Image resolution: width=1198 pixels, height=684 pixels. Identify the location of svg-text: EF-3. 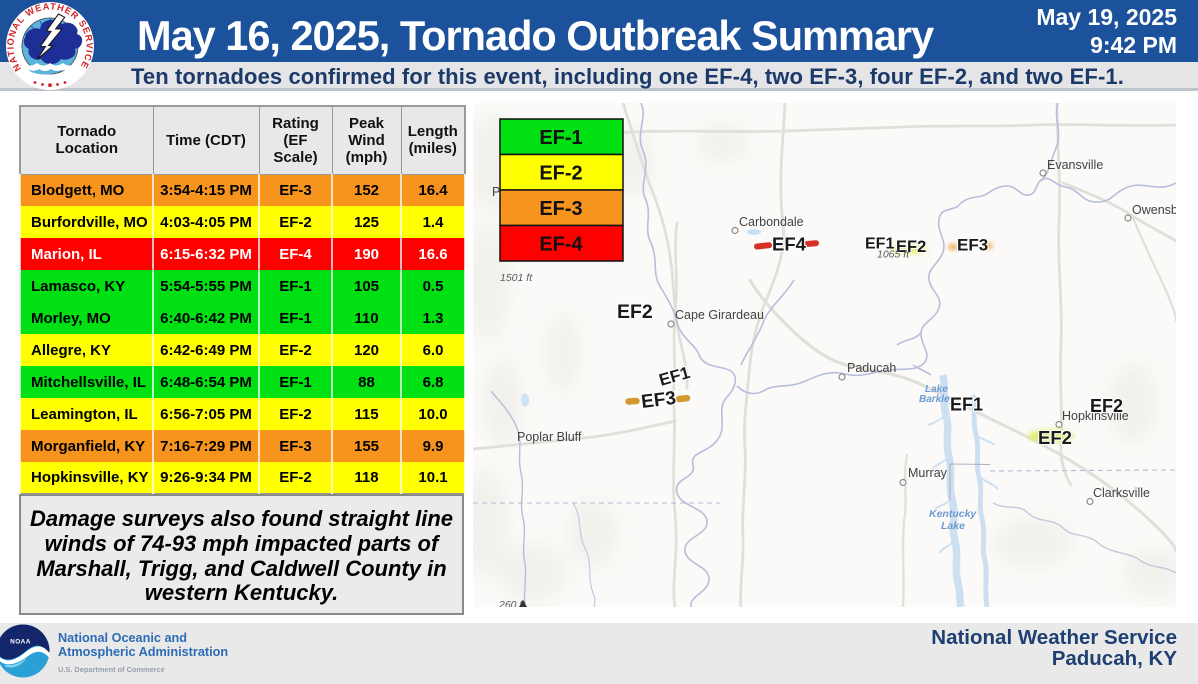
(560, 209).